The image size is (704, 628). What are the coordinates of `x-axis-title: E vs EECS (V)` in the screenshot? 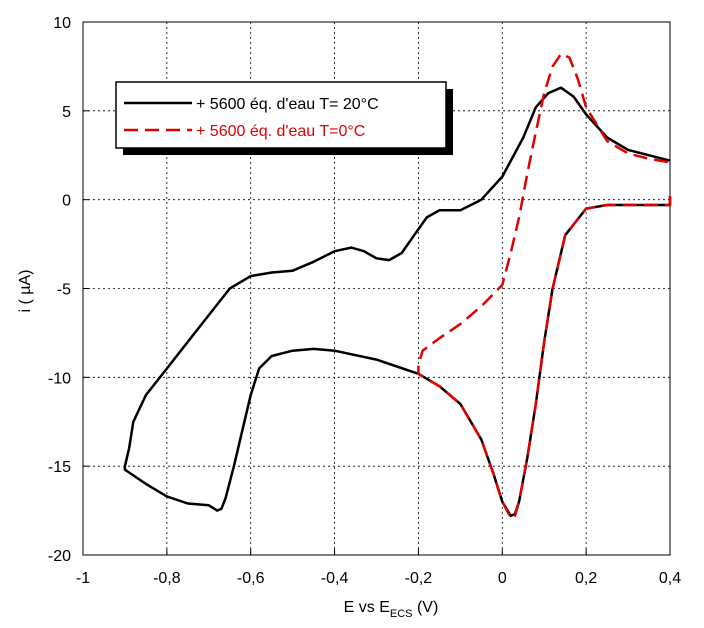 It's located at (391, 609).